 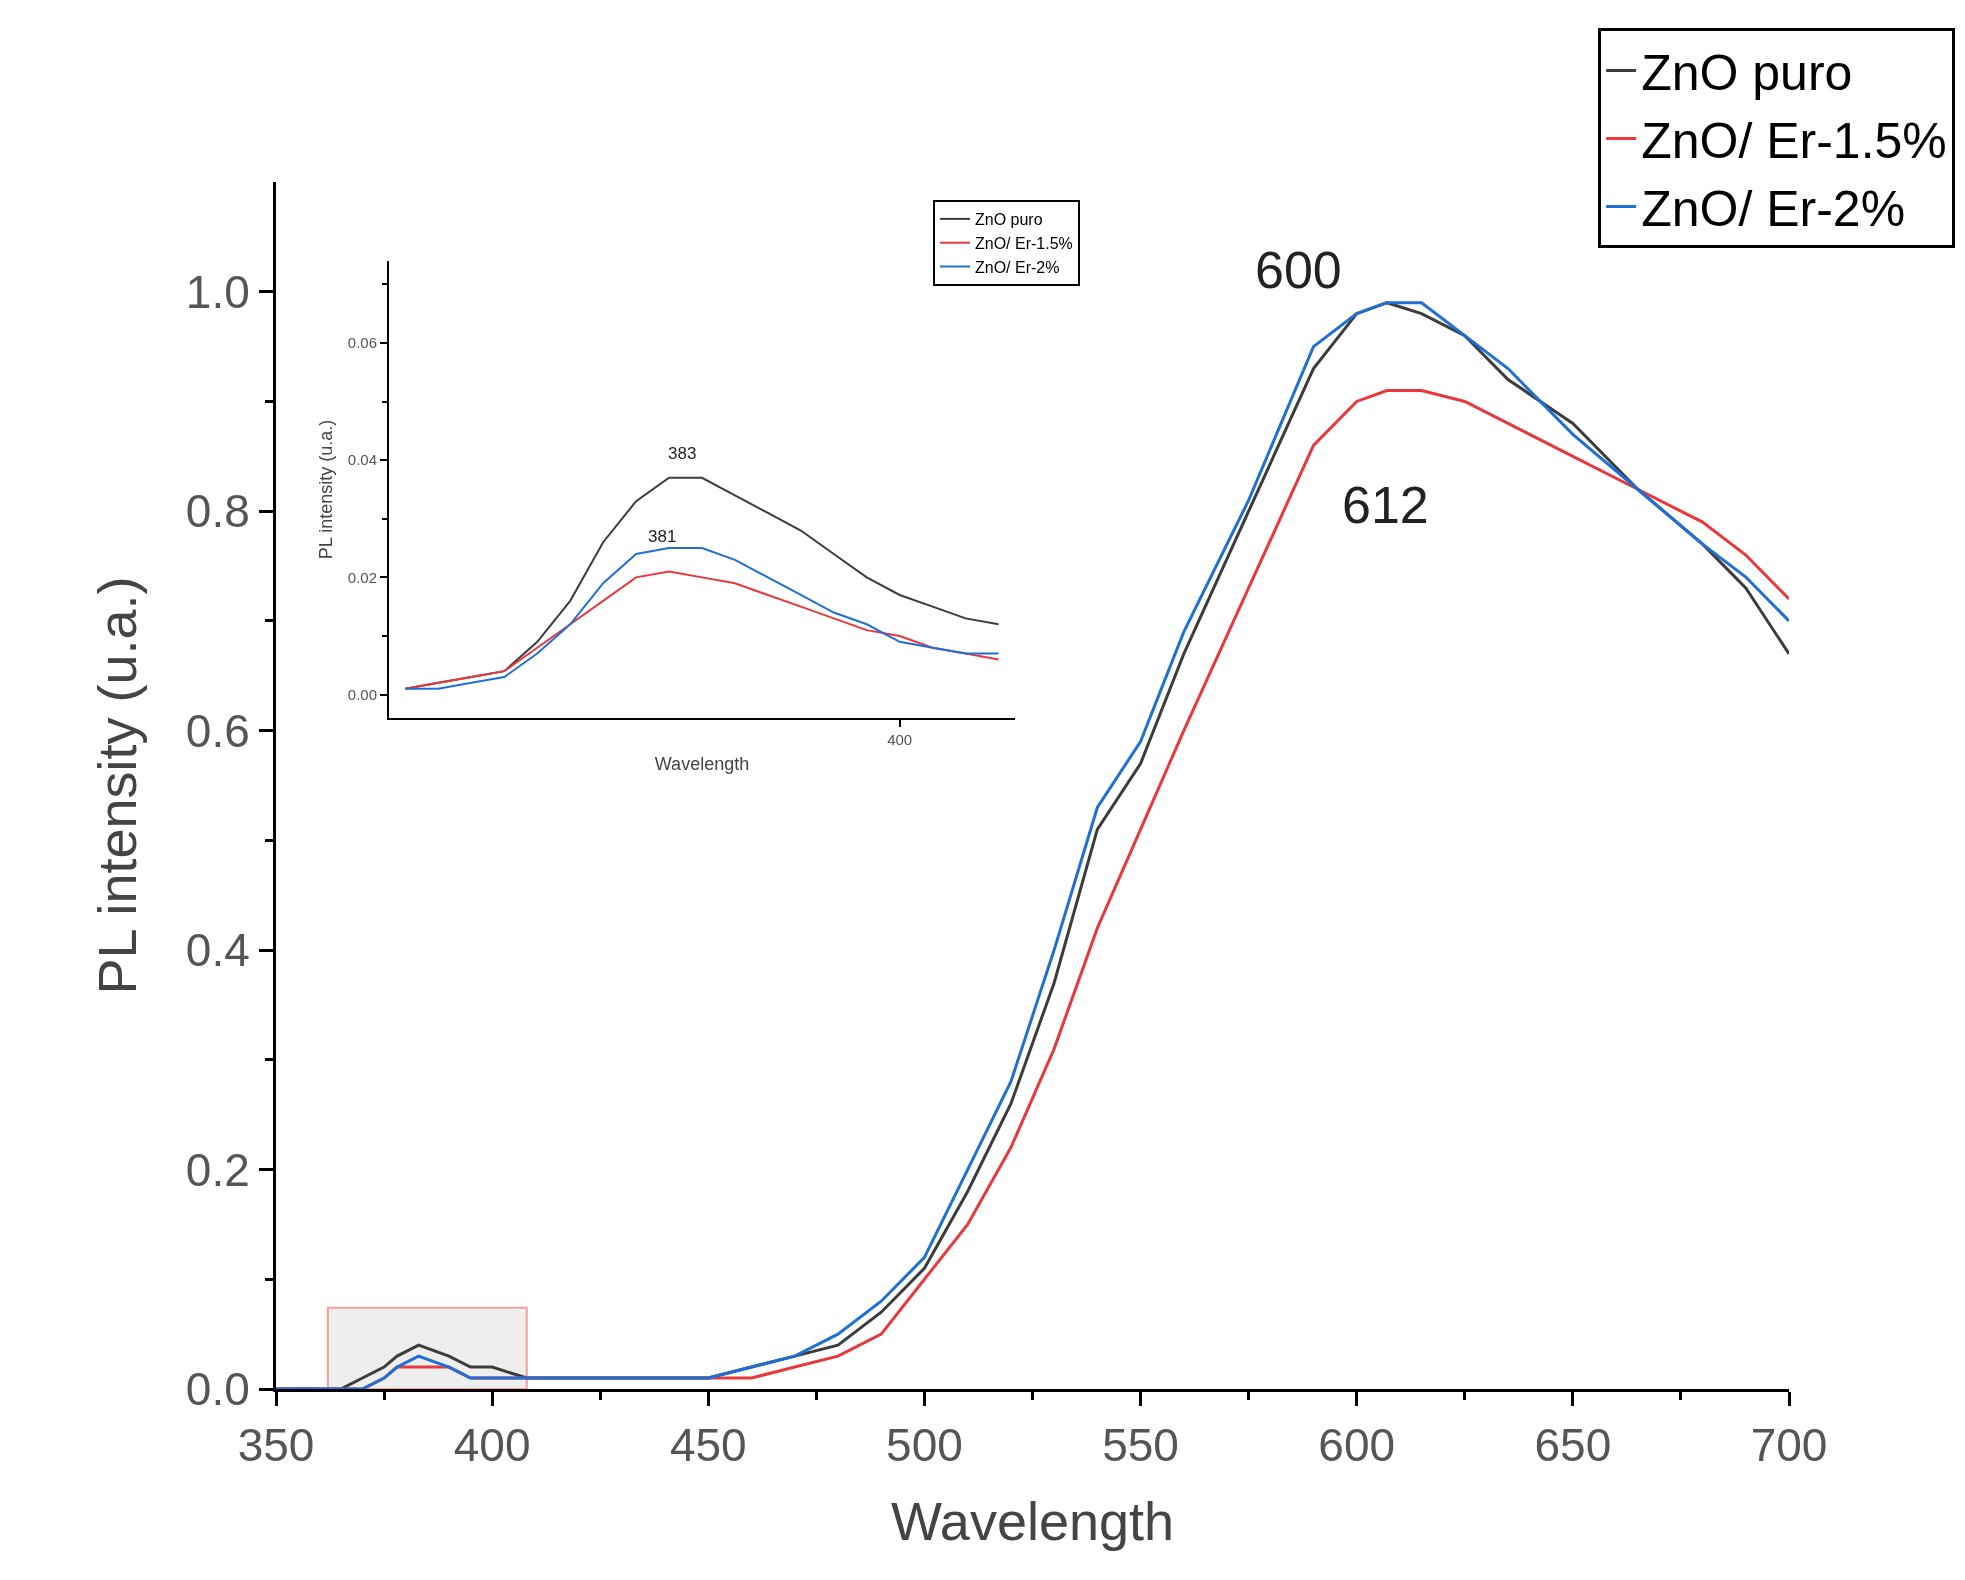 I want to click on x-tick-label: 550, so click(x=1140, y=1445).